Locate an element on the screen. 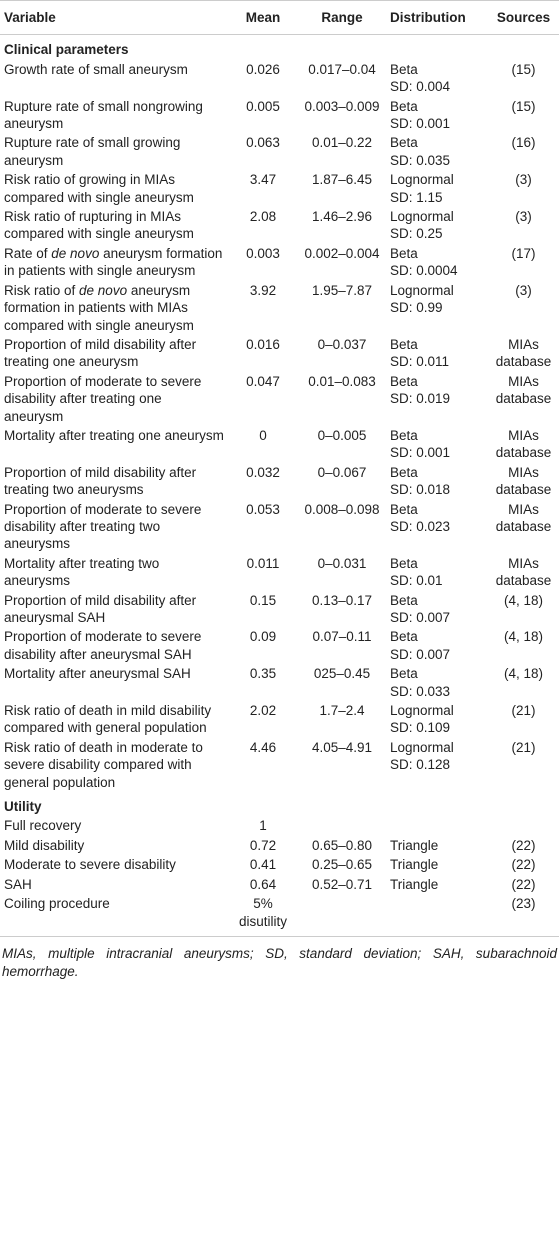  range-cell: 4.05–4.91 is located at coordinates (342, 747).